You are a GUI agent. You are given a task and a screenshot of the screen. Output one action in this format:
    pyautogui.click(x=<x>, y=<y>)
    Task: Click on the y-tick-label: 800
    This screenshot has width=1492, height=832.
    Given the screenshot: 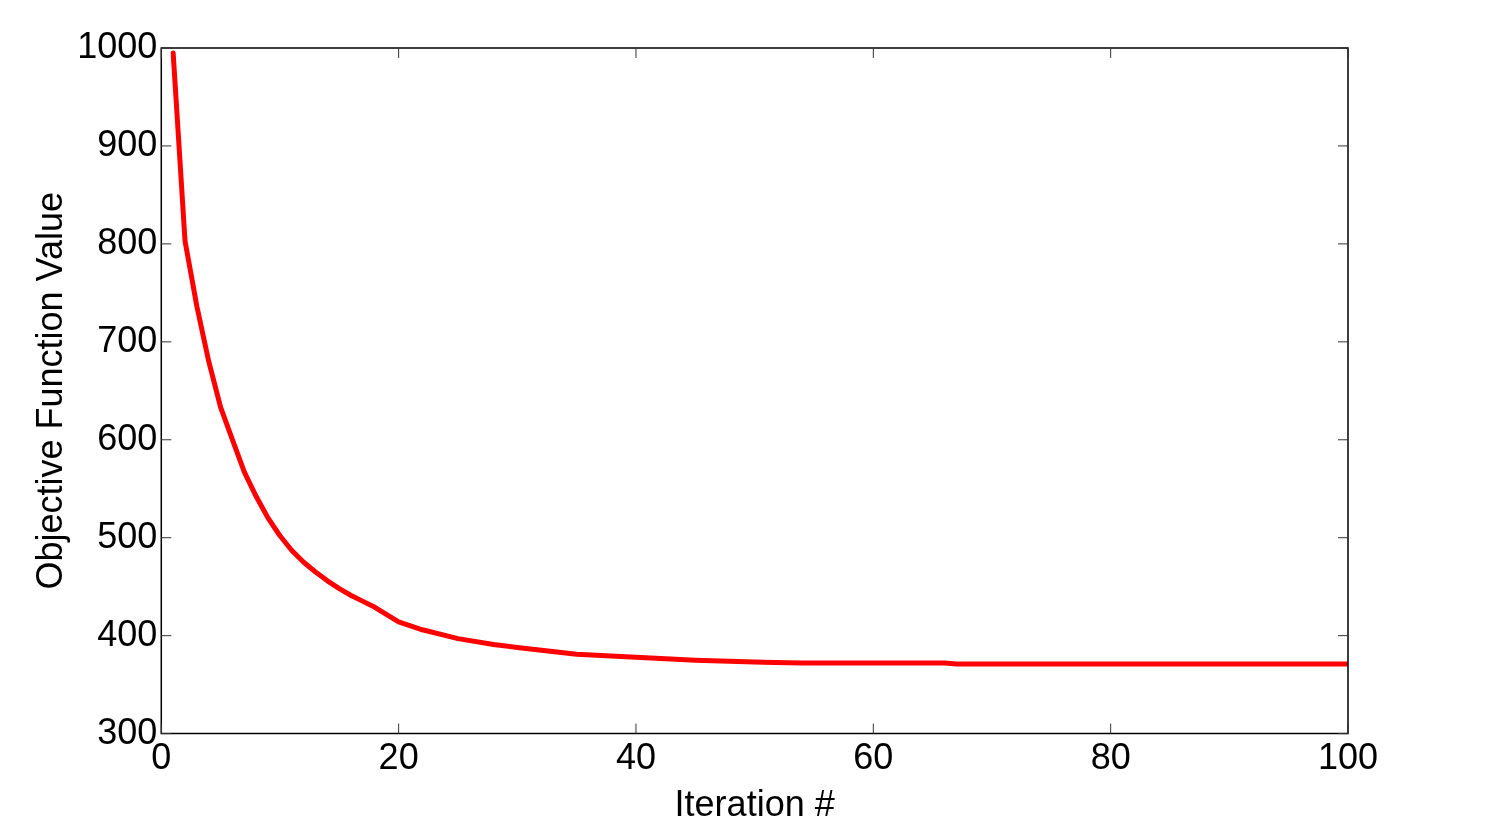 What is the action you would take?
    pyautogui.click(x=127, y=241)
    